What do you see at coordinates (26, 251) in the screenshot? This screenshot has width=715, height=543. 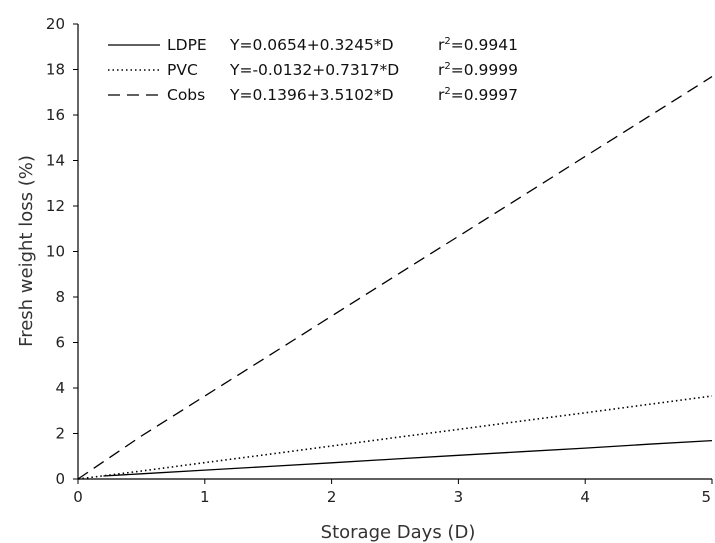 I see `y-axis-label: Fresh weight loss (%)` at bounding box center [26, 251].